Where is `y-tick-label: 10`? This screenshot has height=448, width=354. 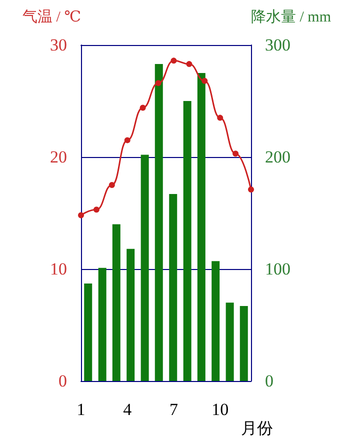 y-tick-label: 10 is located at coordinates (58, 269).